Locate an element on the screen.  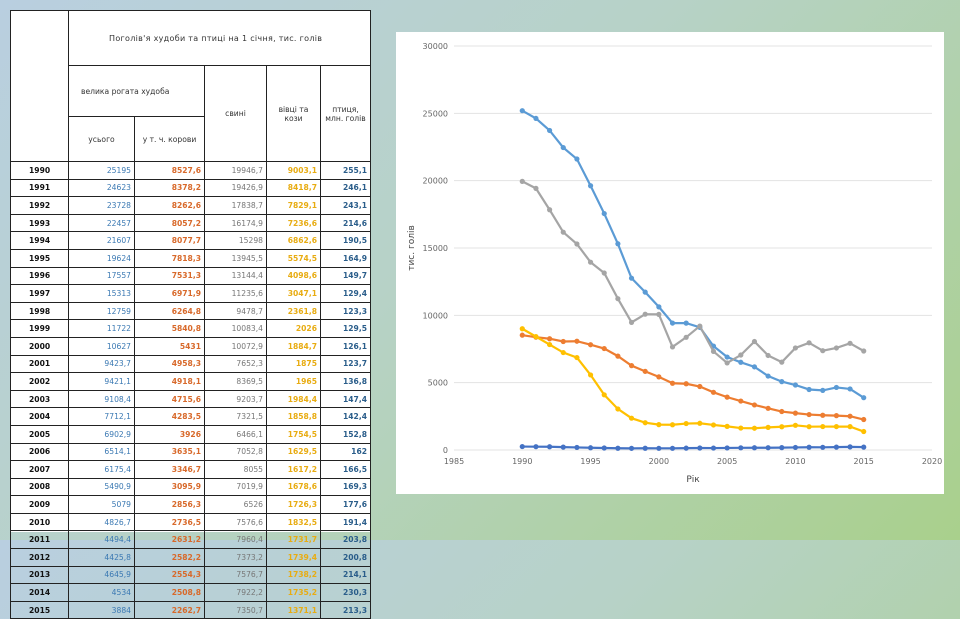
cell-cows: 3095,9 is located at coordinates (169, 487).